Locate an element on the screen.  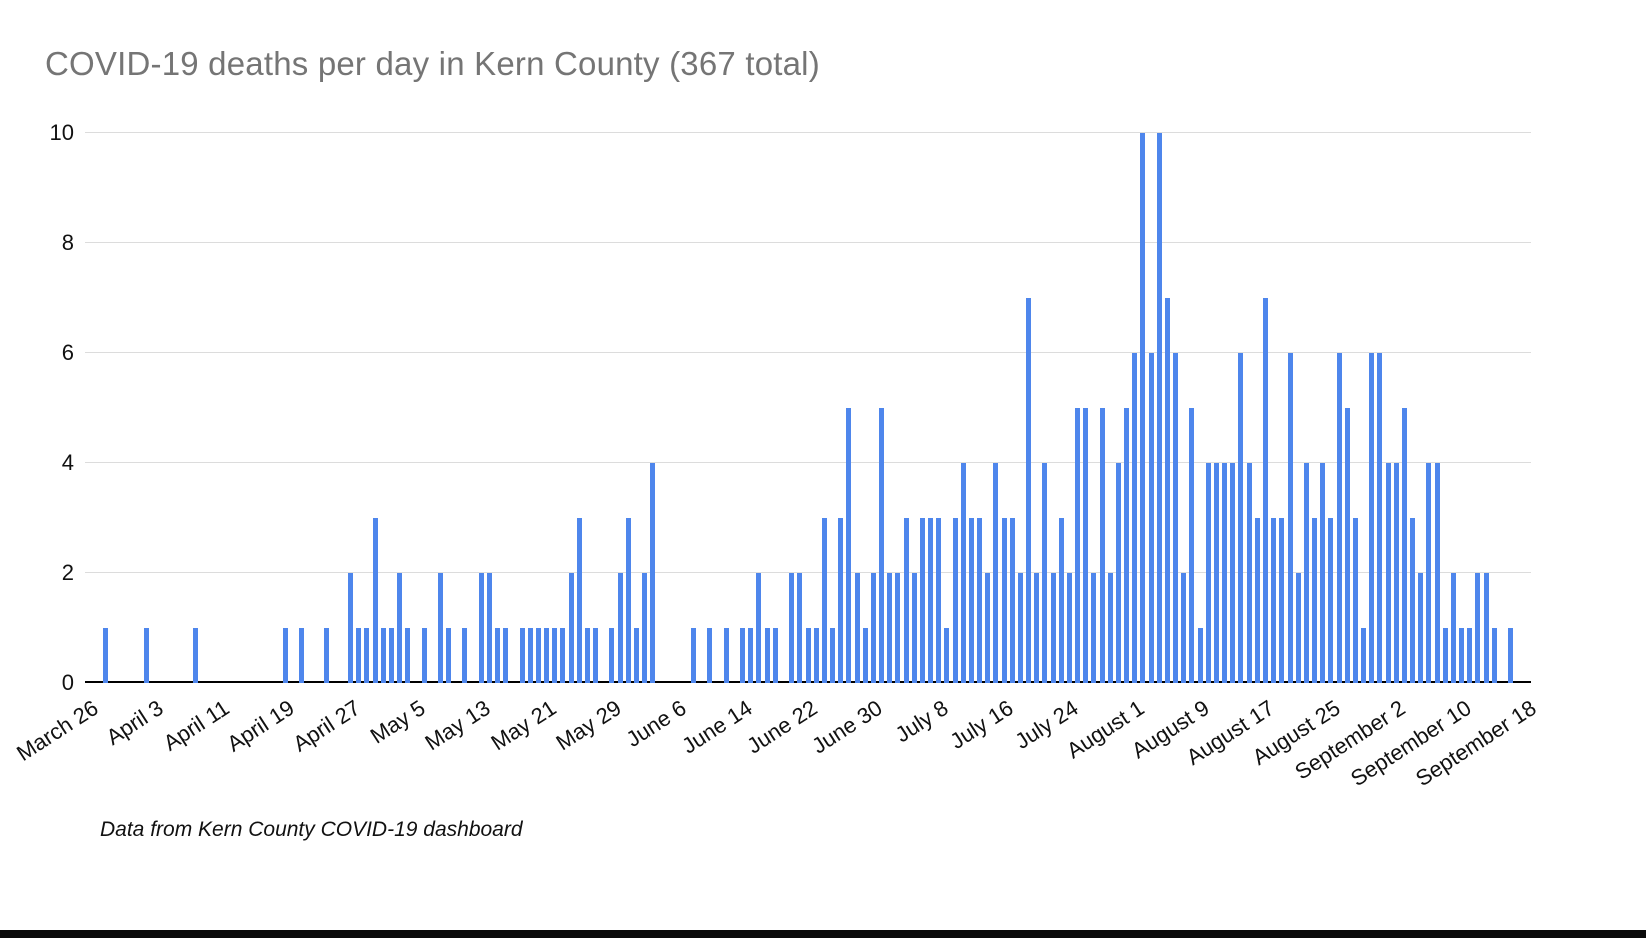
y-axis-tick-label: 10 is located at coordinates (61, 132).